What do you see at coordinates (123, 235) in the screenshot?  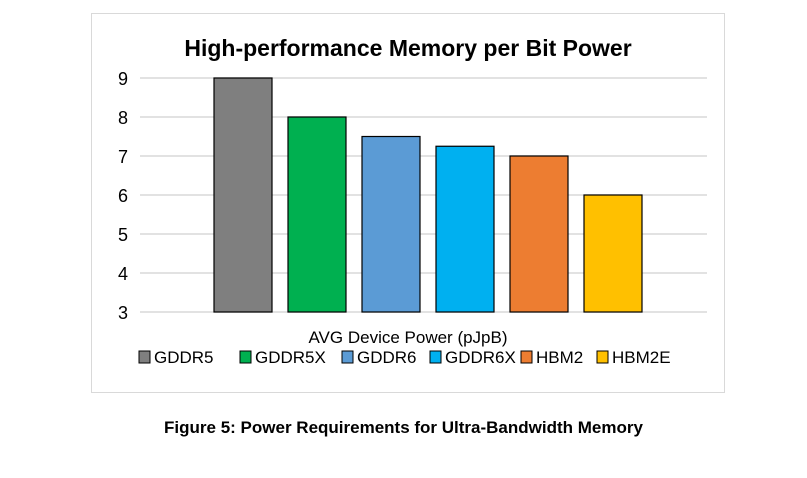 I see `y-tick-label: 5` at bounding box center [123, 235].